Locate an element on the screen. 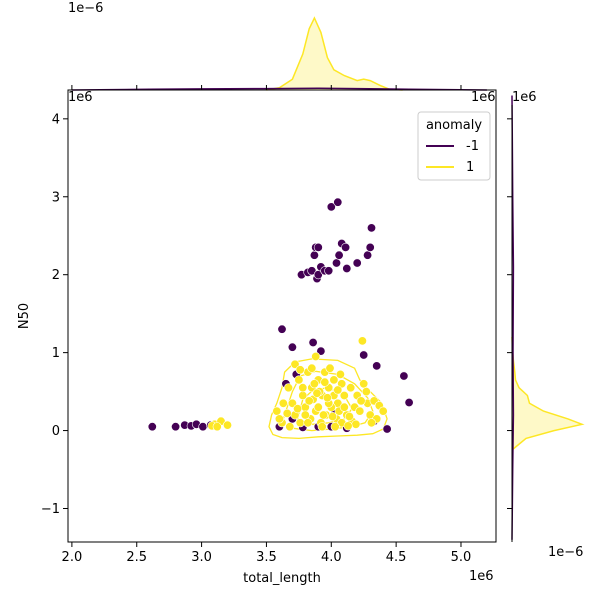 Image resolution: width=600 pixels, height=600 pixels. x-scale-label: 1e6 is located at coordinates (483, 97).